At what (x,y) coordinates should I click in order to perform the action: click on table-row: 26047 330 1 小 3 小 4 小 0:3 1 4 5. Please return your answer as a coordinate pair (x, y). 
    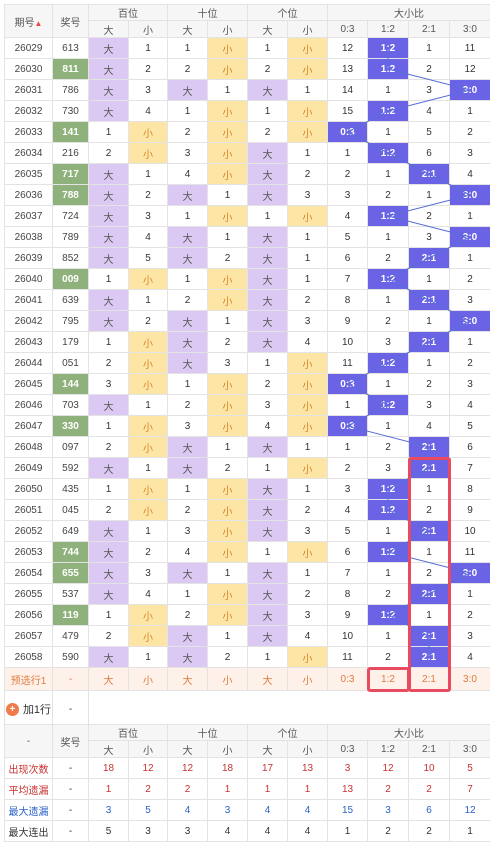
    Looking at the image, I should click on (247, 426).